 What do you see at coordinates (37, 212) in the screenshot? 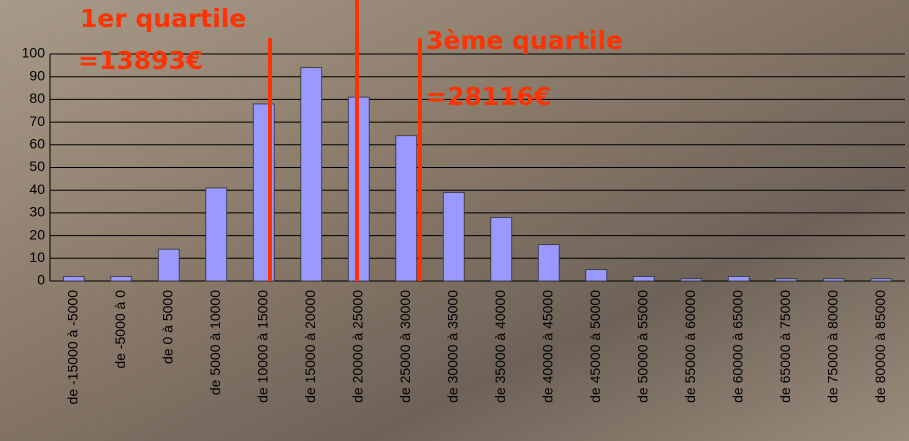
I see `y-tick-label: 30` at bounding box center [37, 212].